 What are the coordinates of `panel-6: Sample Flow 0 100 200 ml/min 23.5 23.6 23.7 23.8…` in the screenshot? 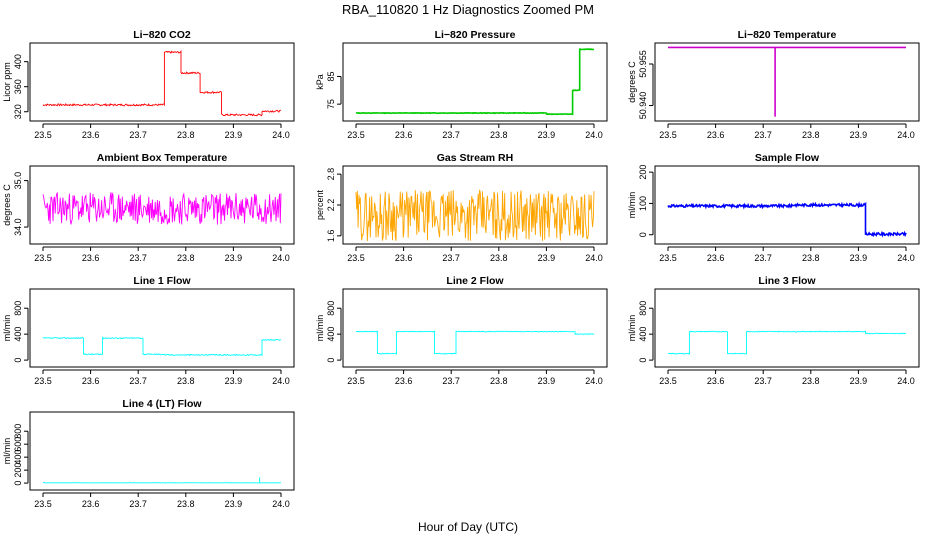 It's located at (773, 207).